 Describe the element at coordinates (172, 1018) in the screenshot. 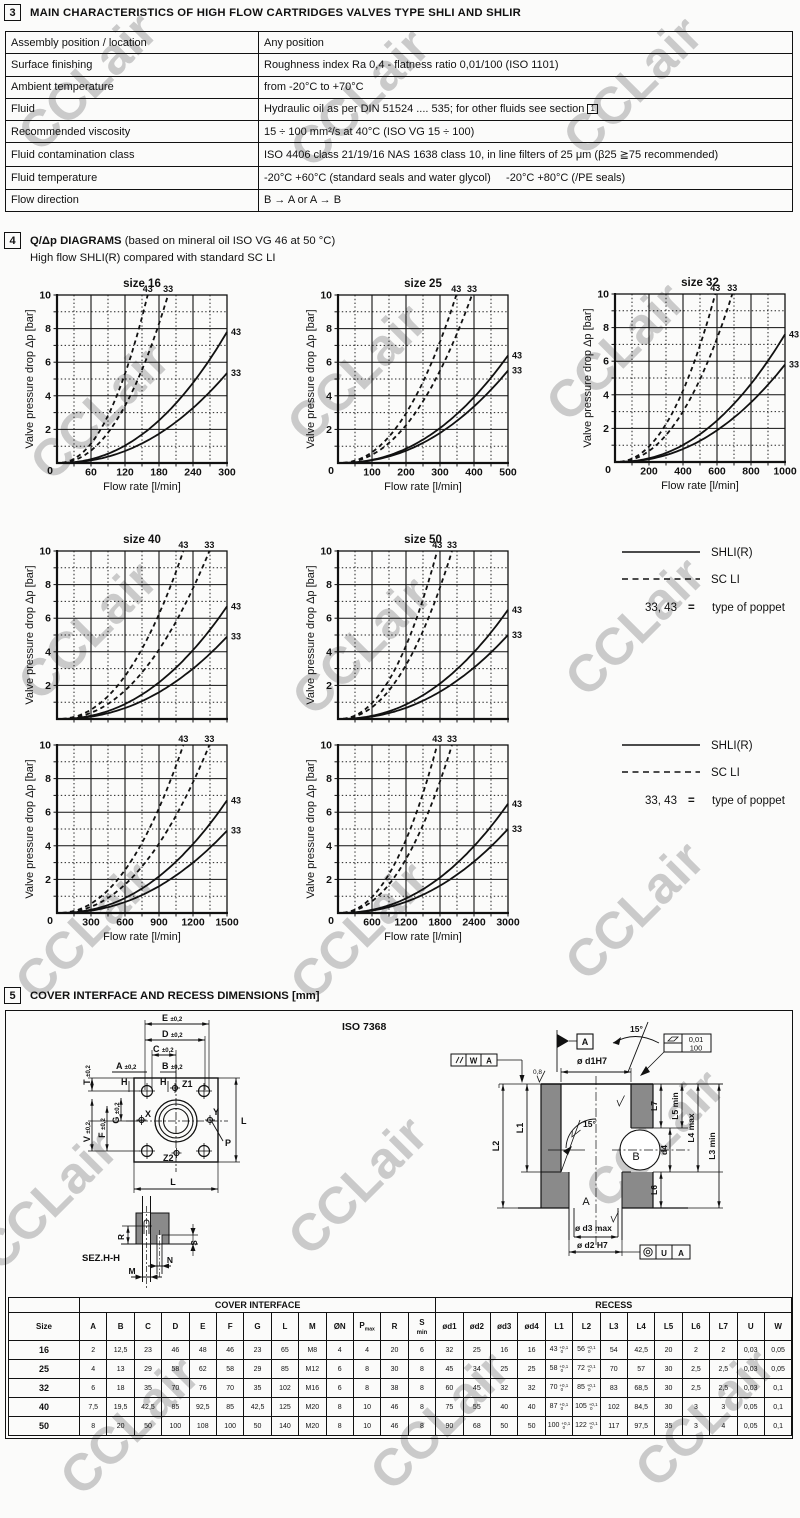

I see `svg-text: E ±0,2` at that location.